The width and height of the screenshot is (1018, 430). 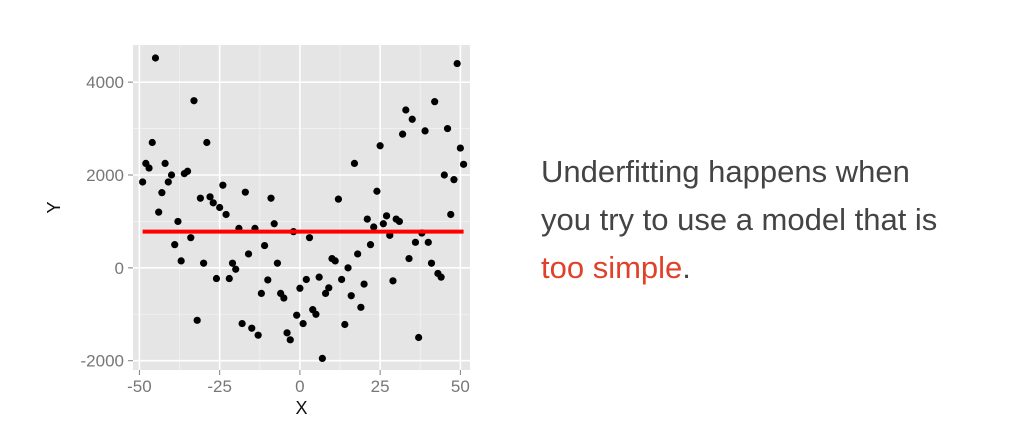 What do you see at coordinates (301, 408) in the screenshot?
I see `x-axis-title: X` at bounding box center [301, 408].